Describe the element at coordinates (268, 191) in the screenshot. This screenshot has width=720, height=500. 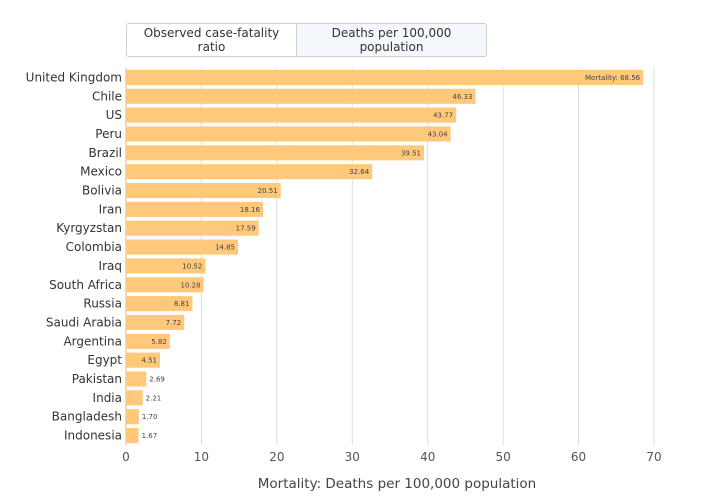
I see `data-label: 20.51` at that location.